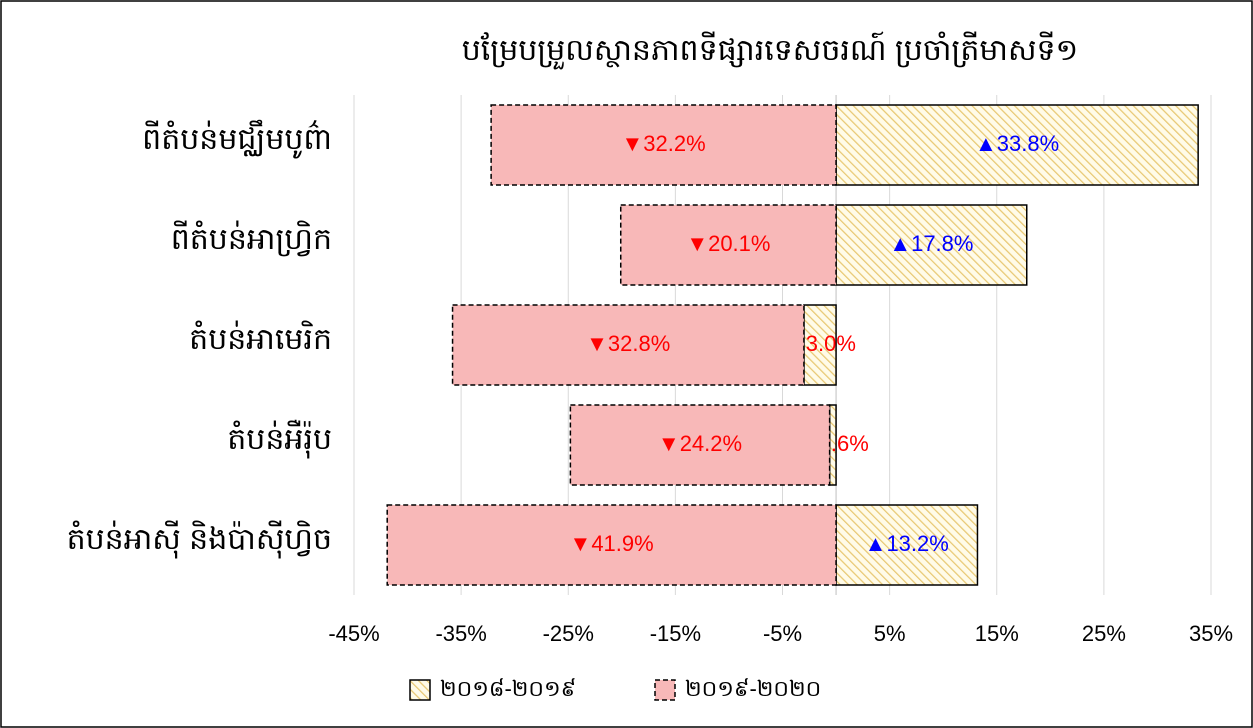 This screenshot has height=728, width=1253. Describe the element at coordinates (997, 633) in the screenshot. I see `x-tick-label: 15%` at that location.